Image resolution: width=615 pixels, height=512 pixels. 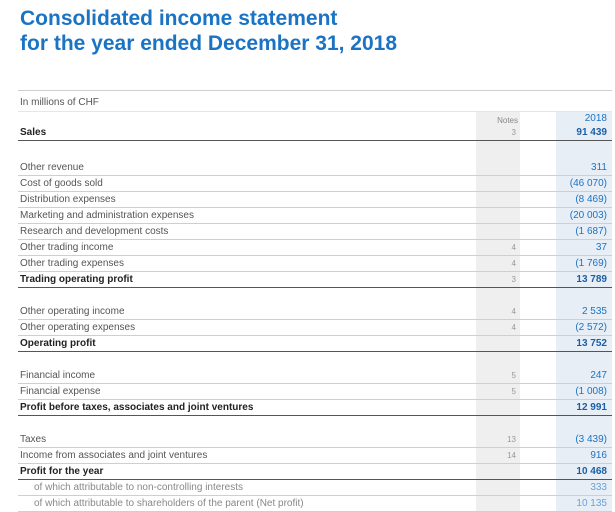 I want to click on row-label: Marketing and administration expenses, so click(x=107, y=215).